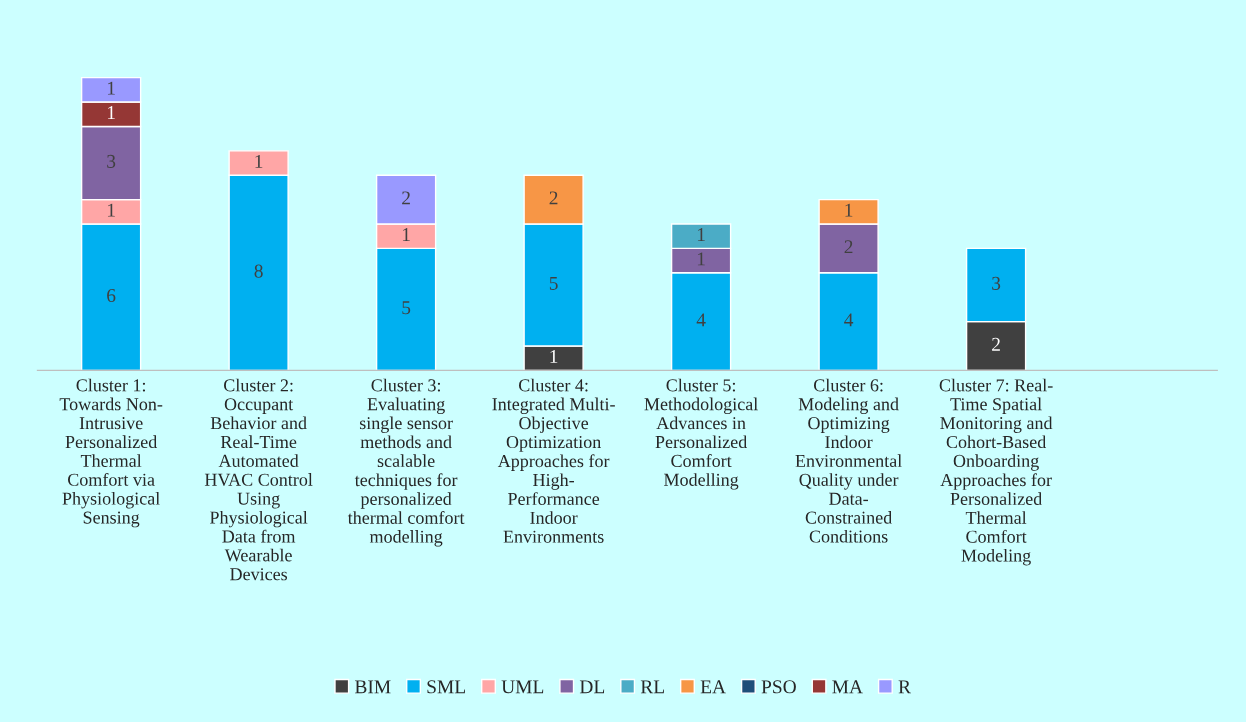  What do you see at coordinates (522, 687) in the screenshot?
I see `legend-label: UML` at bounding box center [522, 687].